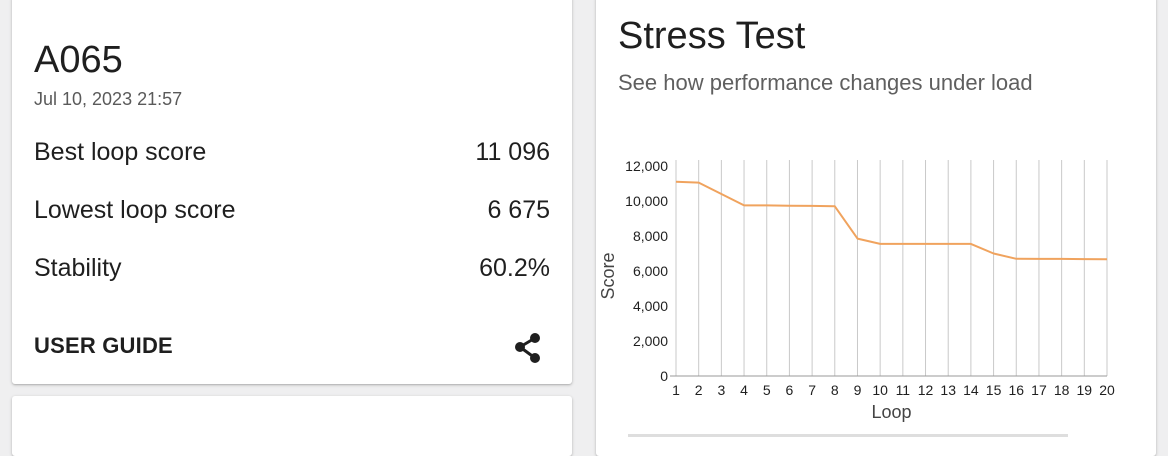 This screenshot has width=1168, height=456. I want to click on y-axis-title: Score, so click(608, 275).